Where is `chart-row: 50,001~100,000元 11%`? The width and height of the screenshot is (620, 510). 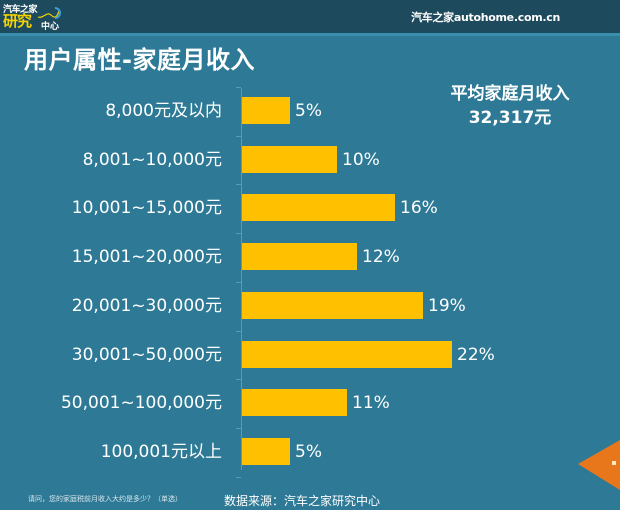
chart-row: 50,001~100,000元 11% is located at coordinates (310, 403).